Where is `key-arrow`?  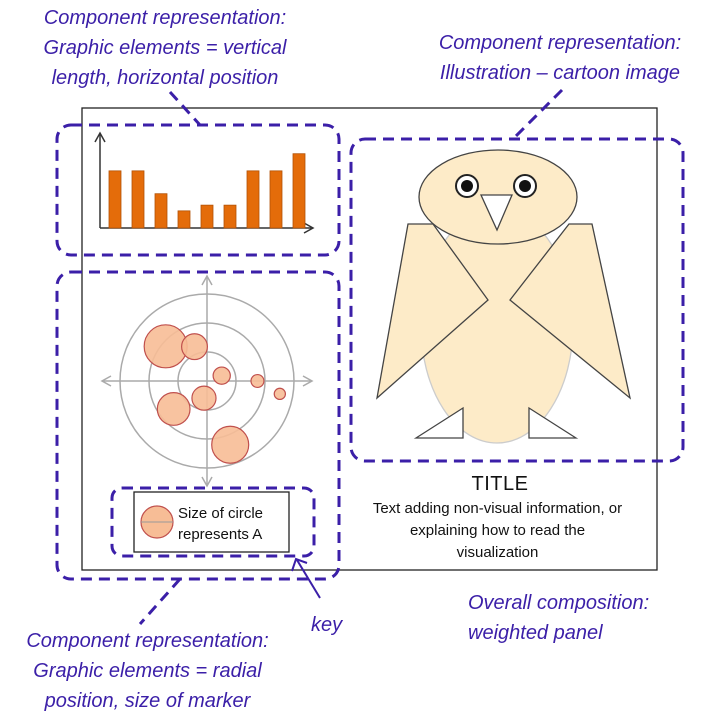 key-arrow is located at coordinates (306, 578).